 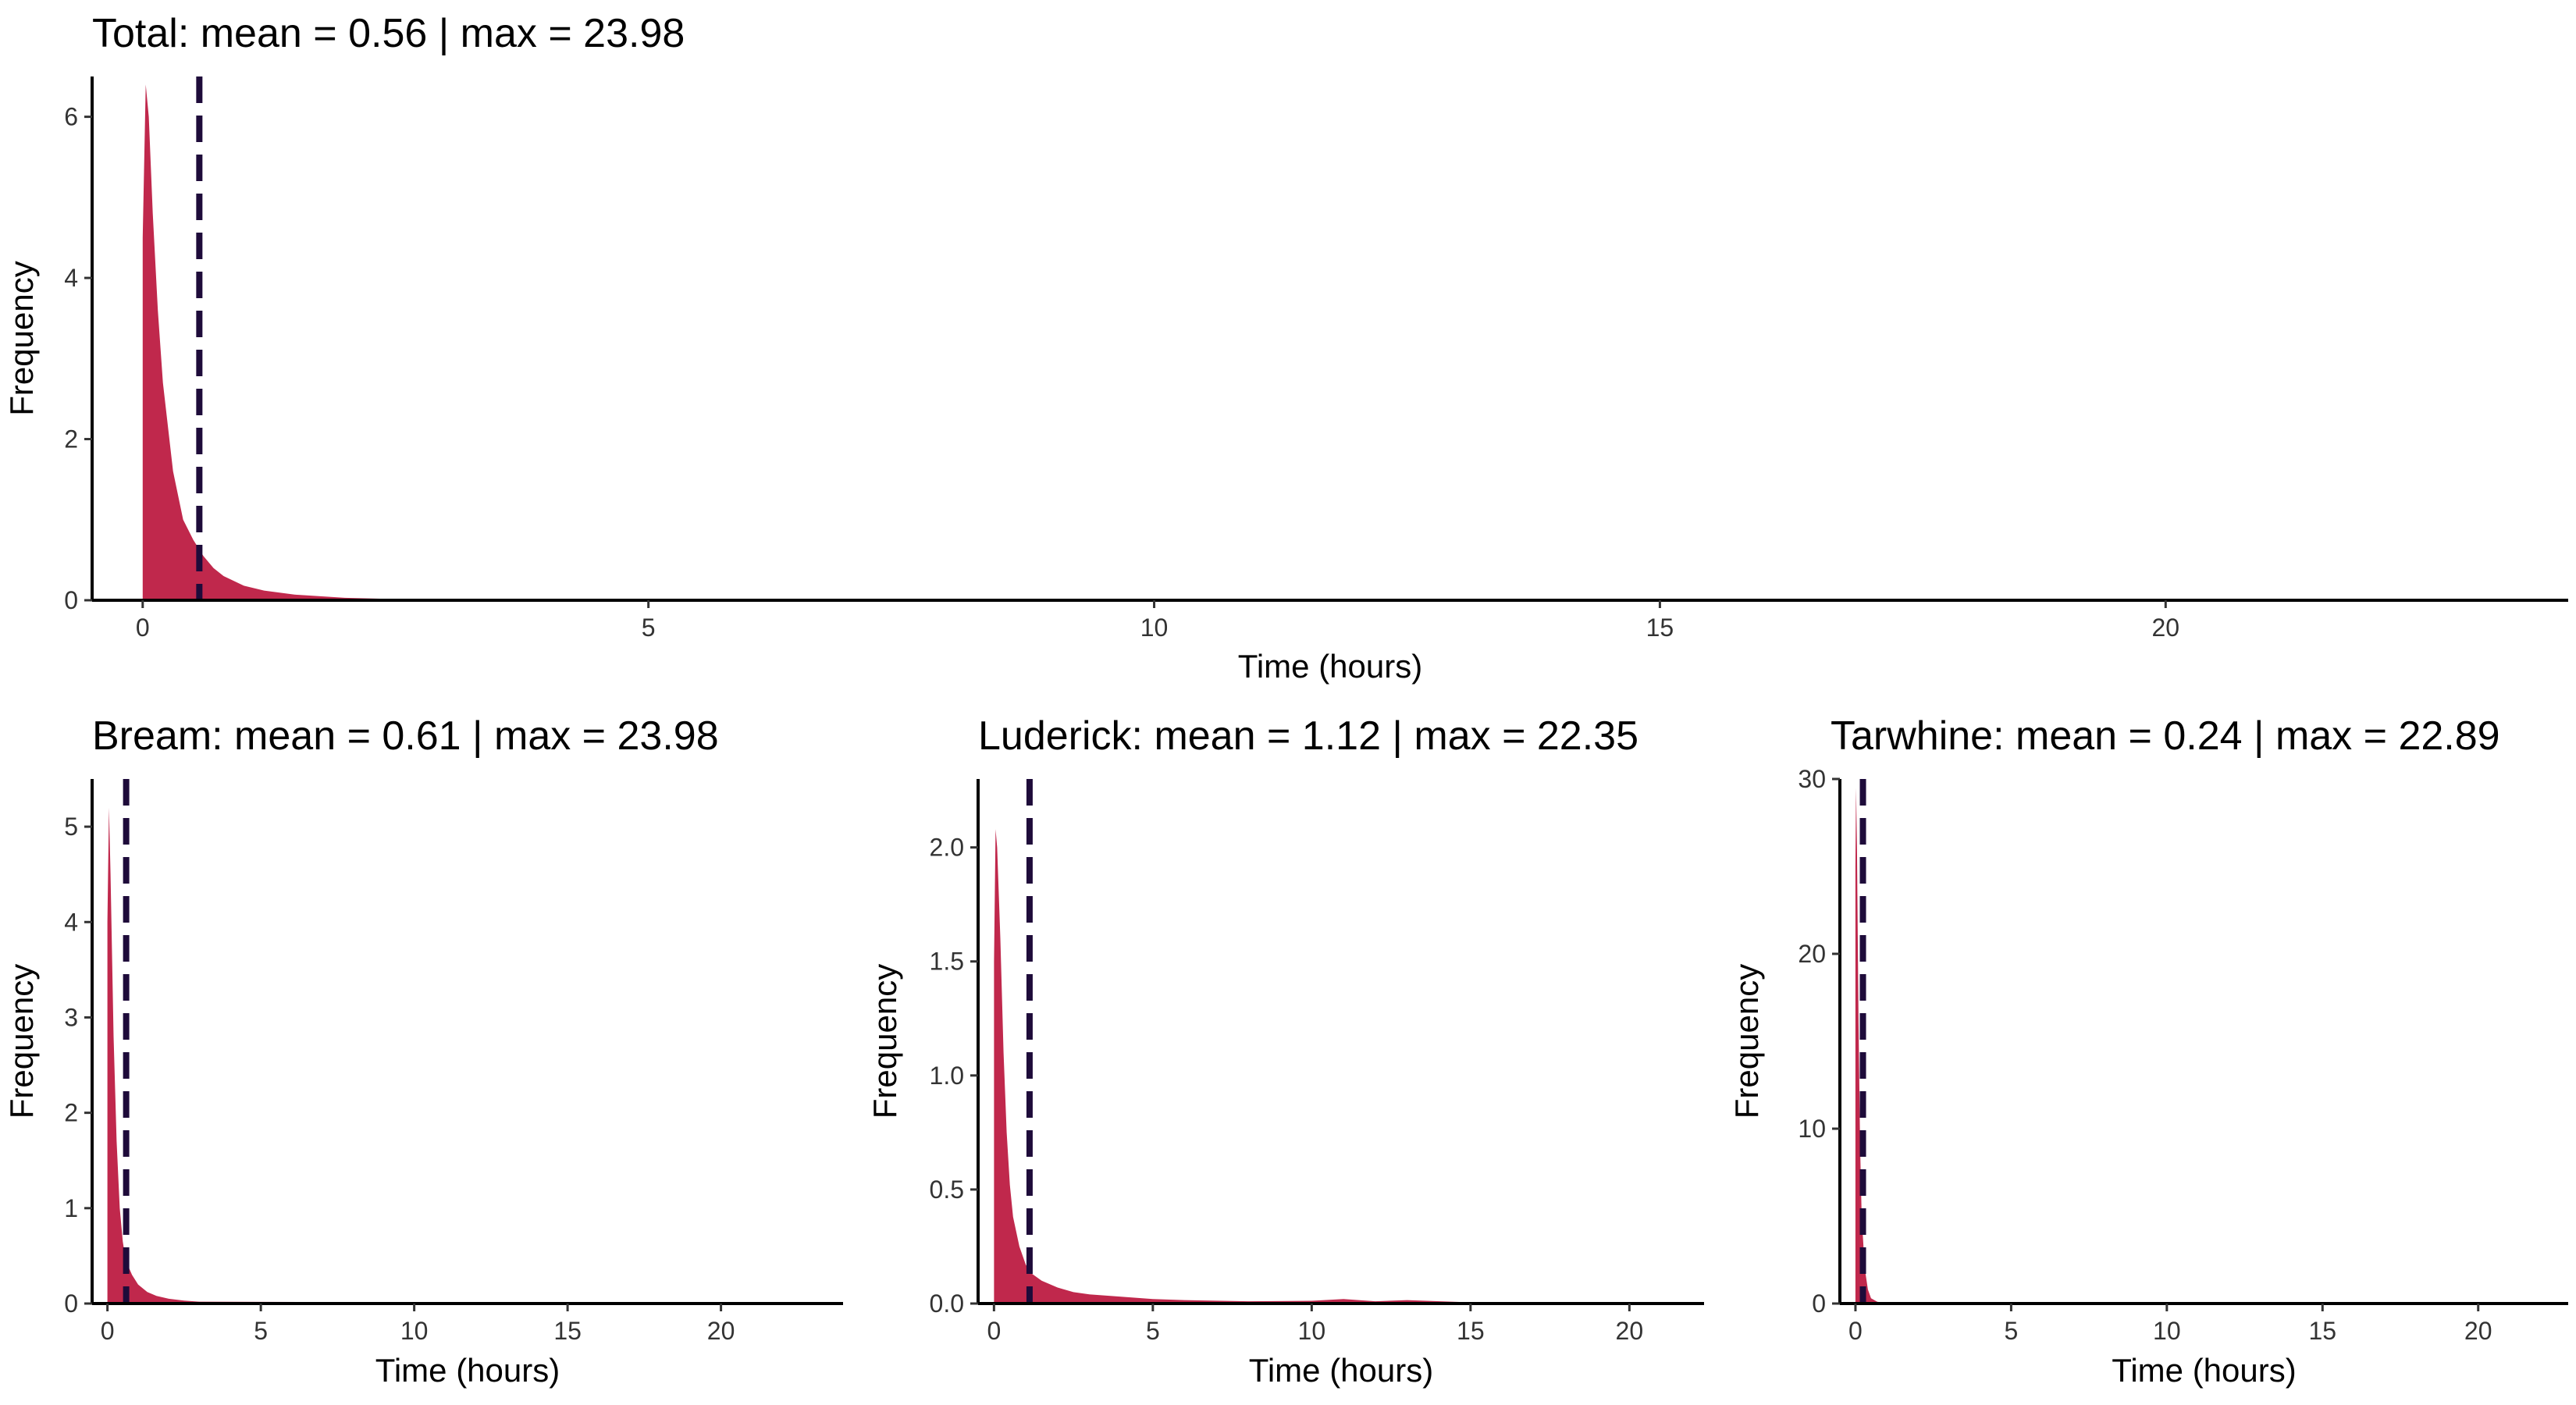 What do you see at coordinates (261, 1331) in the screenshot?
I see `bream-x-tick-label: 5` at bounding box center [261, 1331].